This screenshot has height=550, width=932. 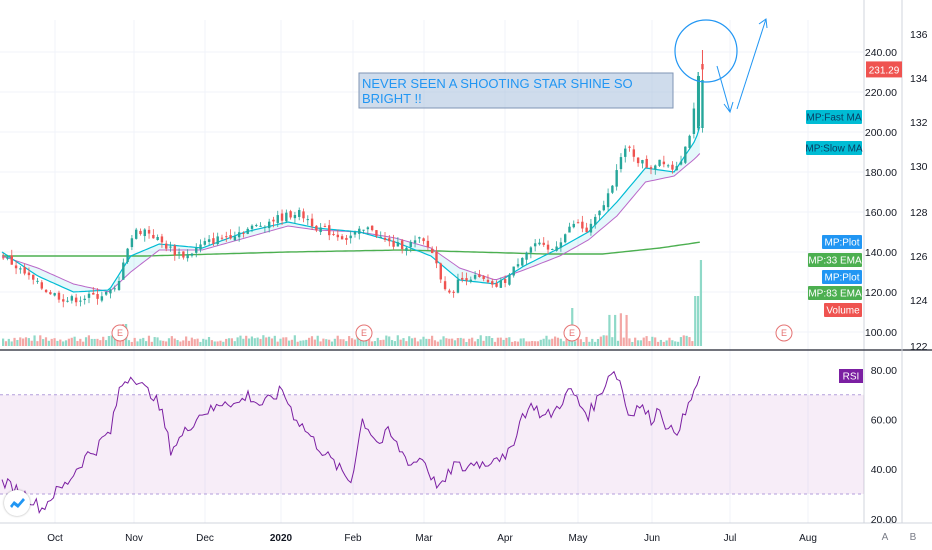 What do you see at coordinates (919, 213) in the screenshot?
I see `secondary-axis-tick-label: 128` at bounding box center [919, 213].